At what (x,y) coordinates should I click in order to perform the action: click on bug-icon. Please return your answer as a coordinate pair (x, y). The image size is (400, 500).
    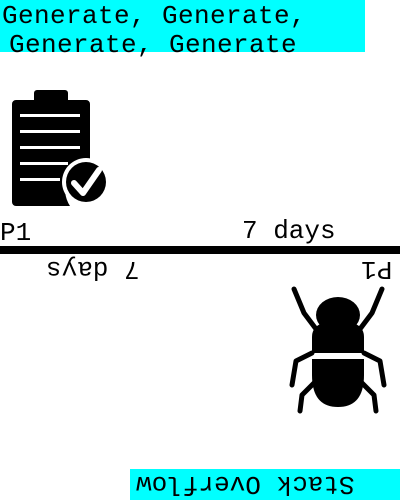
    Looking at the image, I should click on (338, 350).